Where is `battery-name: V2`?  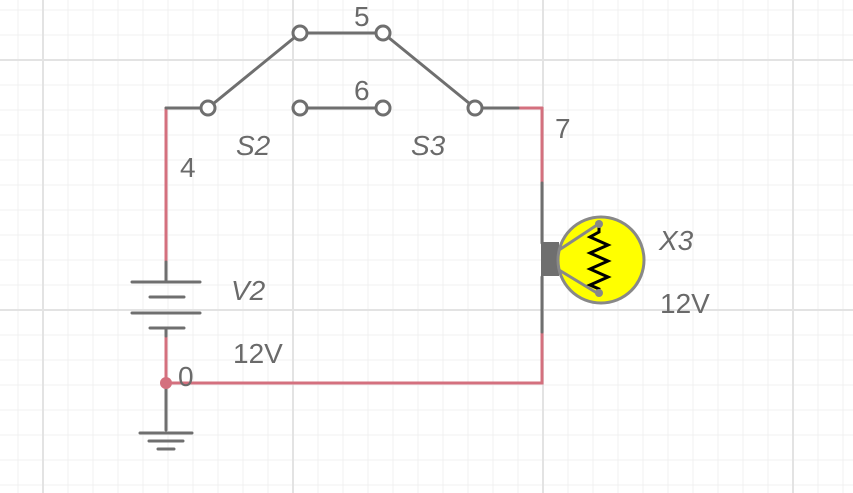
battery-name: V2 is located at coordinates (248, 290).